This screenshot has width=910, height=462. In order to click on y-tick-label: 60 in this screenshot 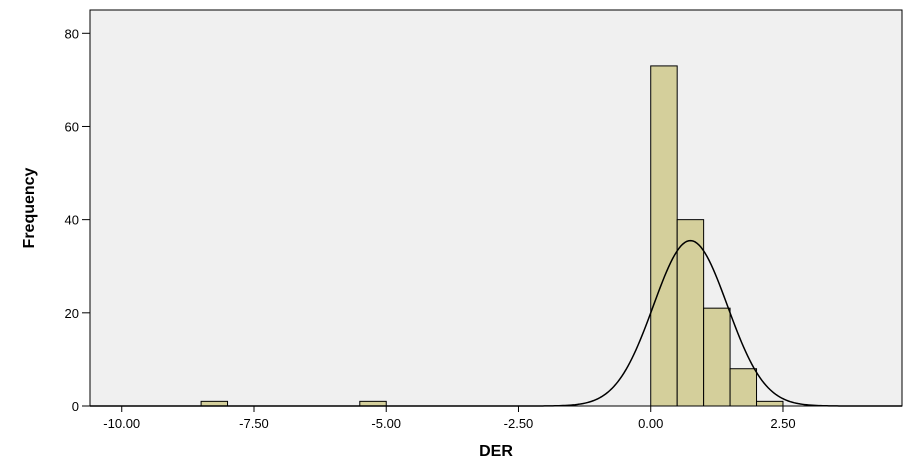, I will do `click(72, 126)`.